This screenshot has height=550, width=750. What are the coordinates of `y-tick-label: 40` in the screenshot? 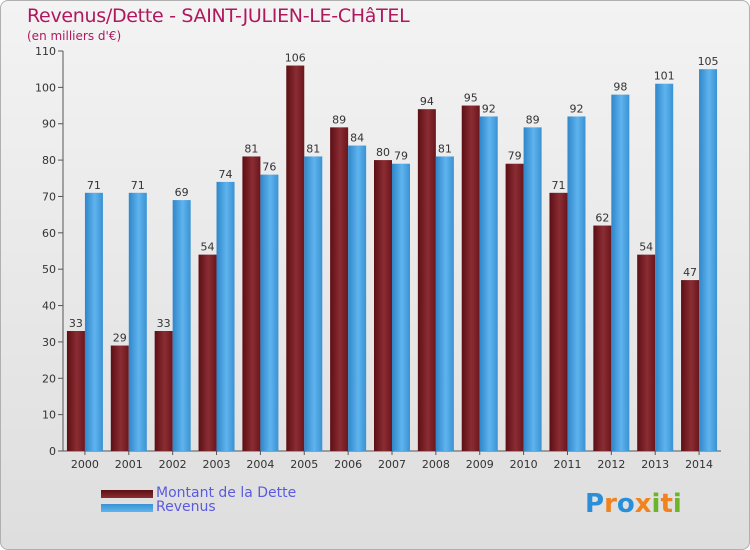 It's located at (49, 306).